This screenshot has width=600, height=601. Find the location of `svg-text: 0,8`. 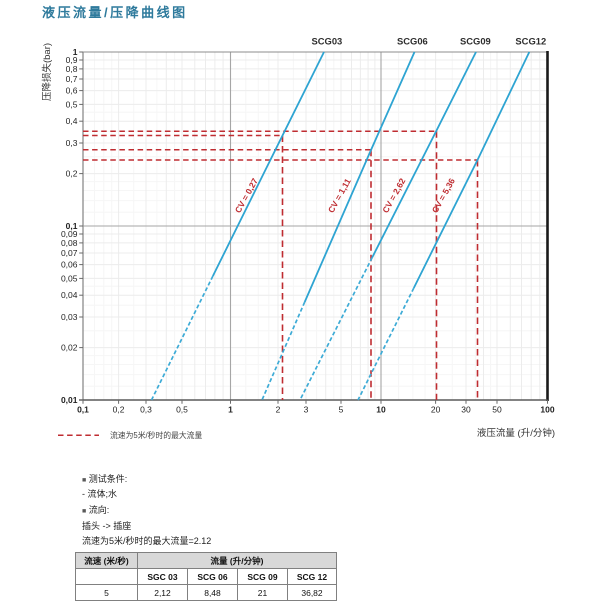

svg-text: 0,8 is located at coordinates (72, 69).